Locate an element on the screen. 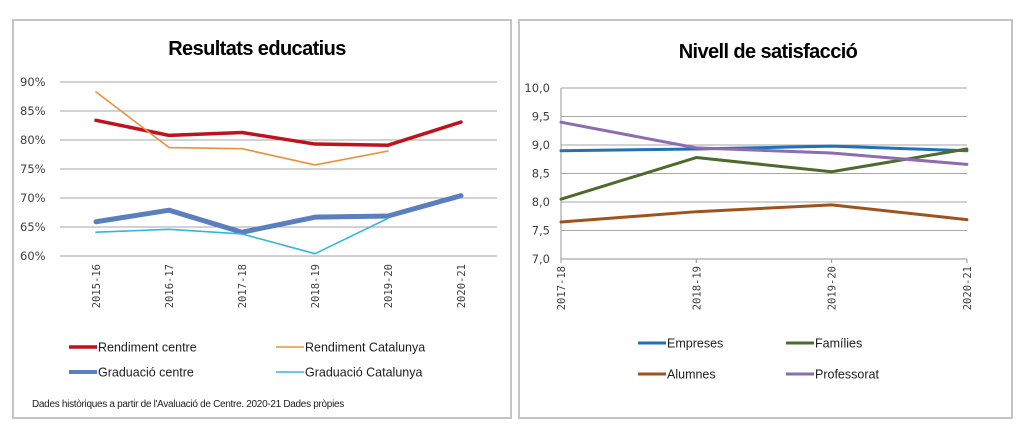  legend-item-graduacio-centre: Graduació centre is located at coordinates (131, 373).